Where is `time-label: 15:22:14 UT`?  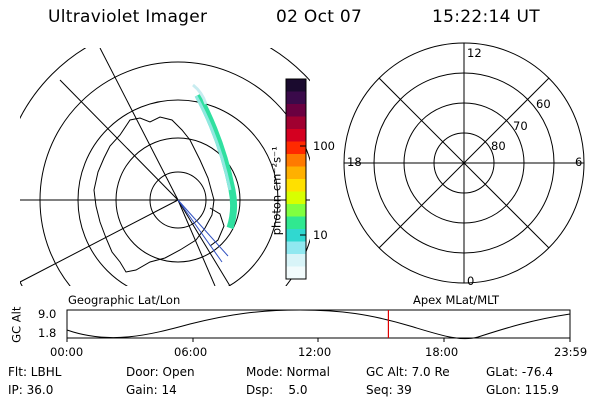 time-label: 15:22:14 UT is located at coordinates (486, 17).